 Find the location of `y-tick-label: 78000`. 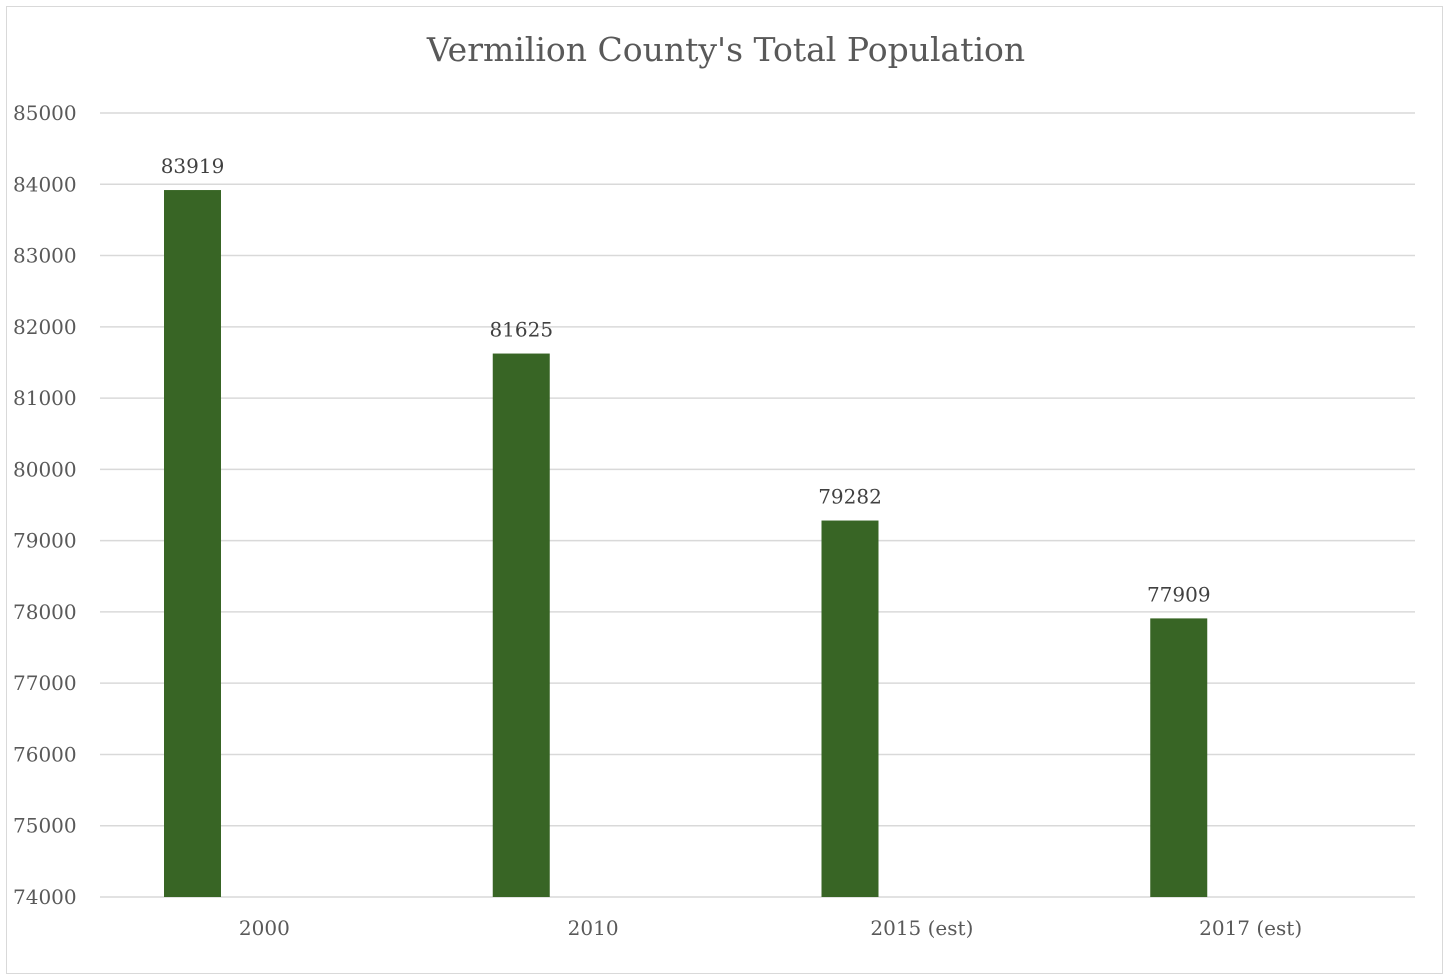

y-tick-label: 78000 is located at coordinates (45, 612).